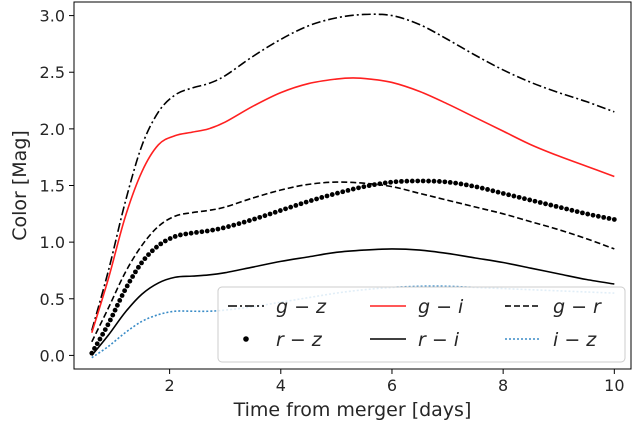 The width and height of the screenshot is (637, 424). What do you see at coordinates (614, 385) in the screenshot?
I see `x-tick-label: 10` at bounding box center [614, 385].